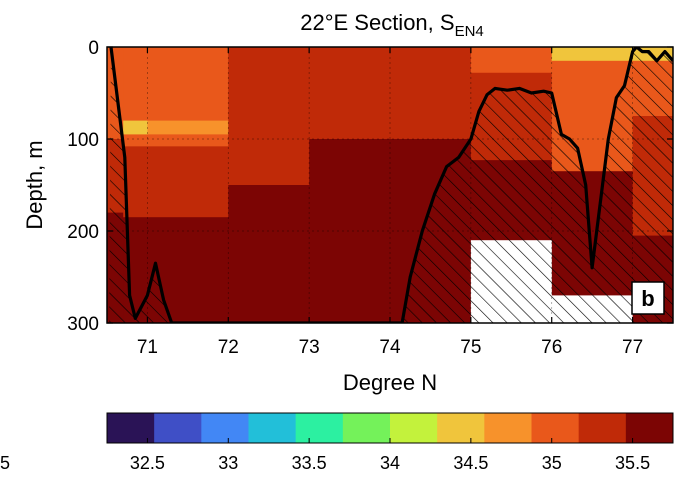 This screenshot has height=479, width=699. Describe the element at coordinates (83, 232) in the screenshot. I see `y-tick-label: 200` at that location.